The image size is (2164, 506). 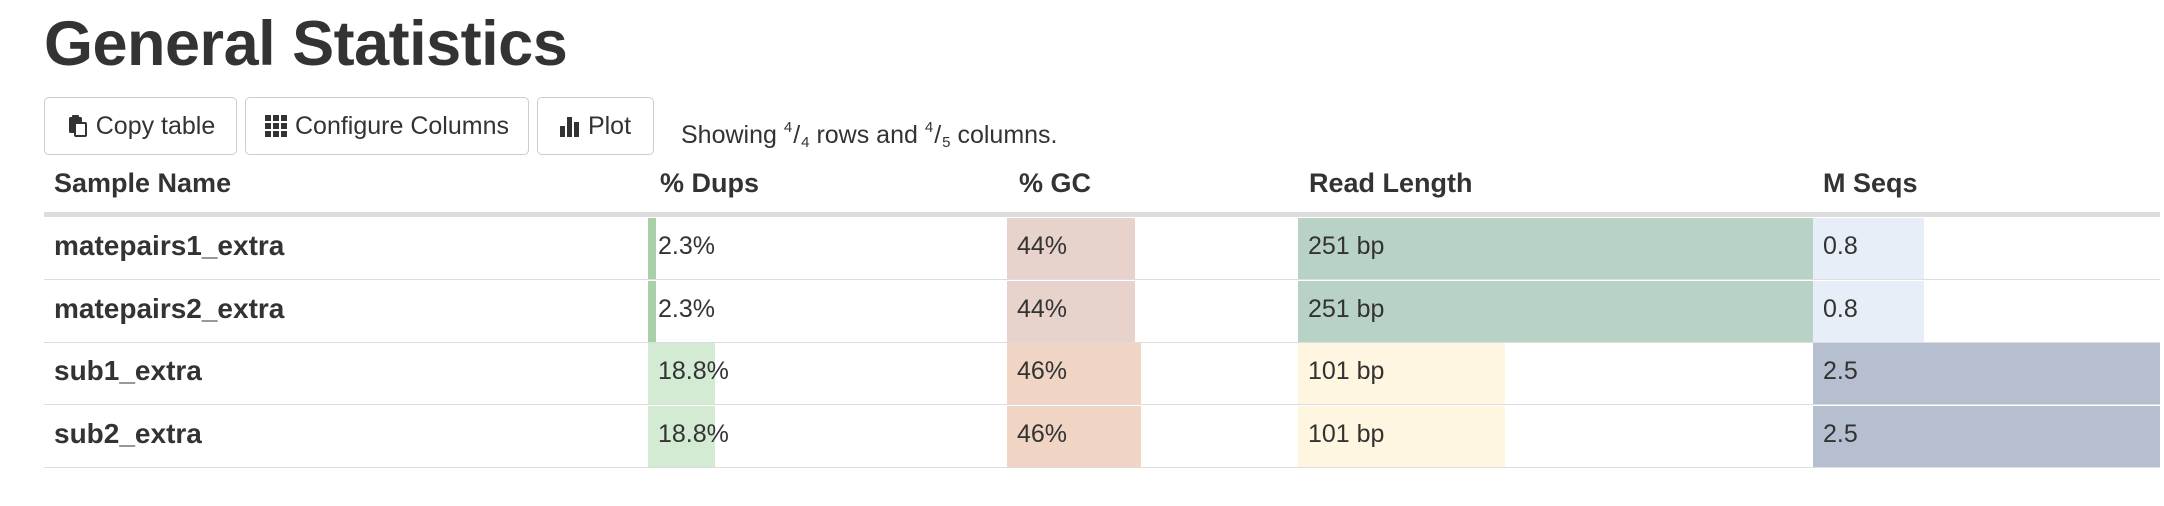 I want to click on showing-prefix: Showing, so click(x=729, y=135).